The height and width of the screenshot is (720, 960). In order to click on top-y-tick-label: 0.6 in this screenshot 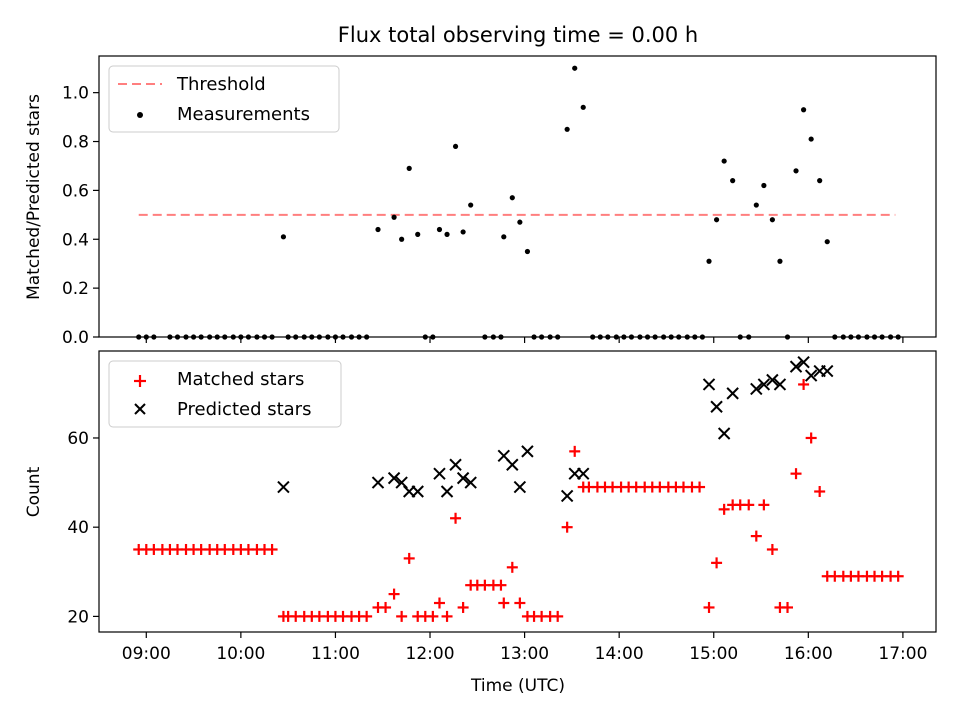, I will do `click(75, 191)`.